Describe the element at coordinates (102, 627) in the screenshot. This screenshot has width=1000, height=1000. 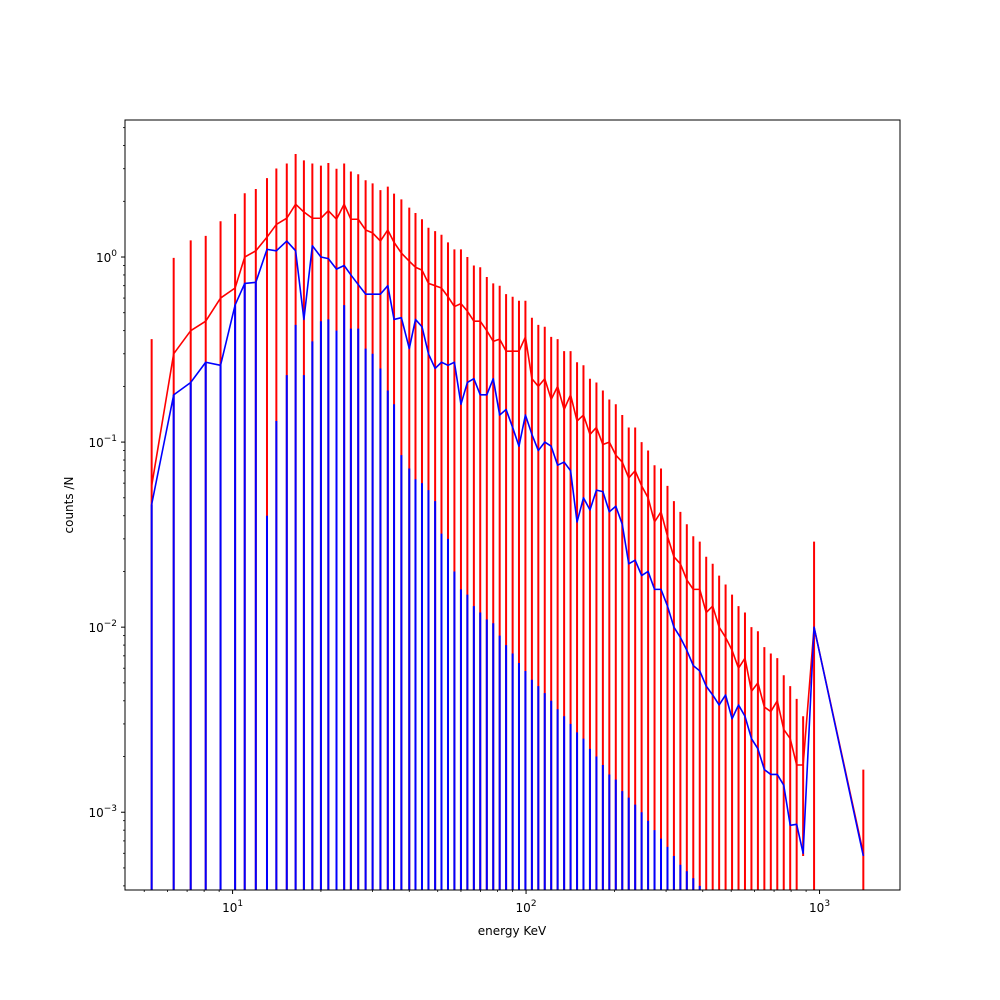
I see `y-tick-label: 10⁻²` at that location.